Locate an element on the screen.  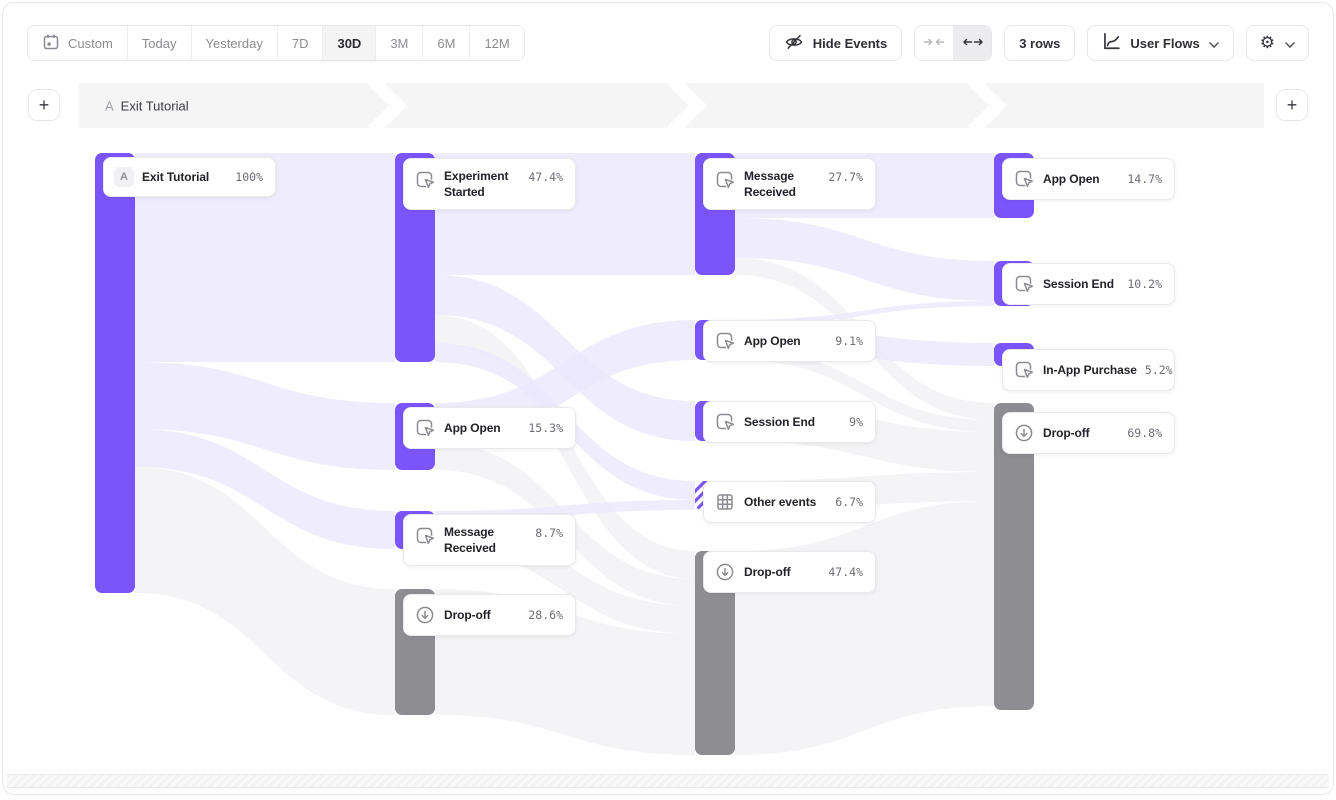
other-events-icon is located at coordinates (725, 502).